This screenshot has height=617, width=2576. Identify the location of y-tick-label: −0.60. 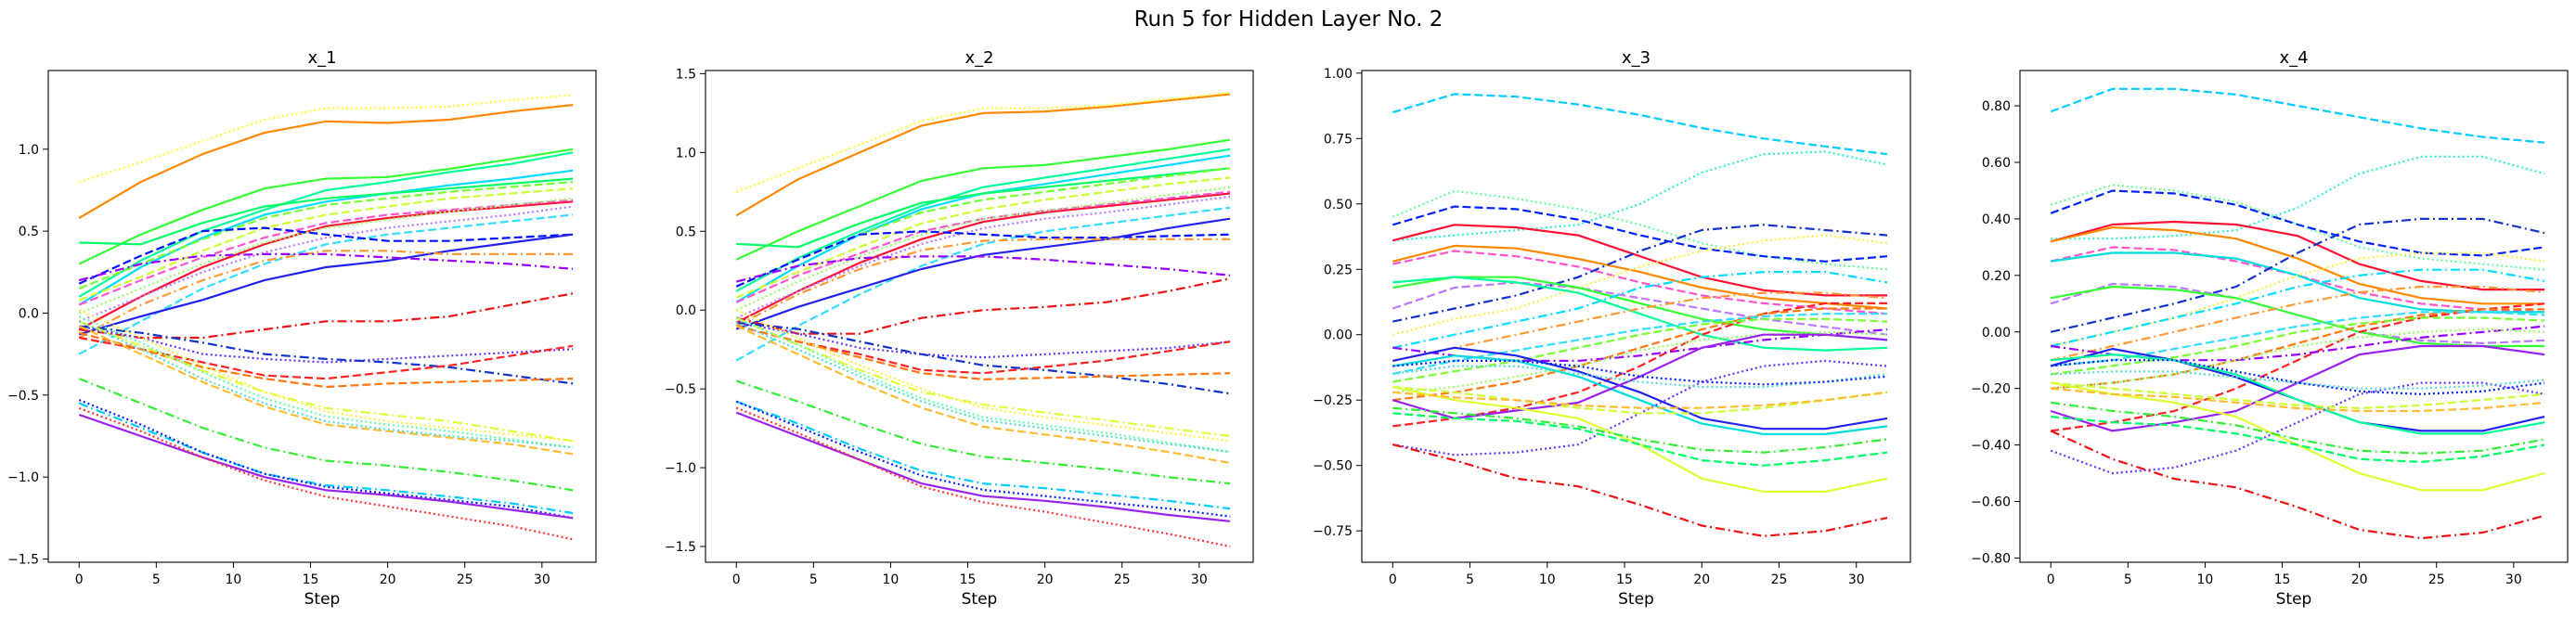
(1991, 503).